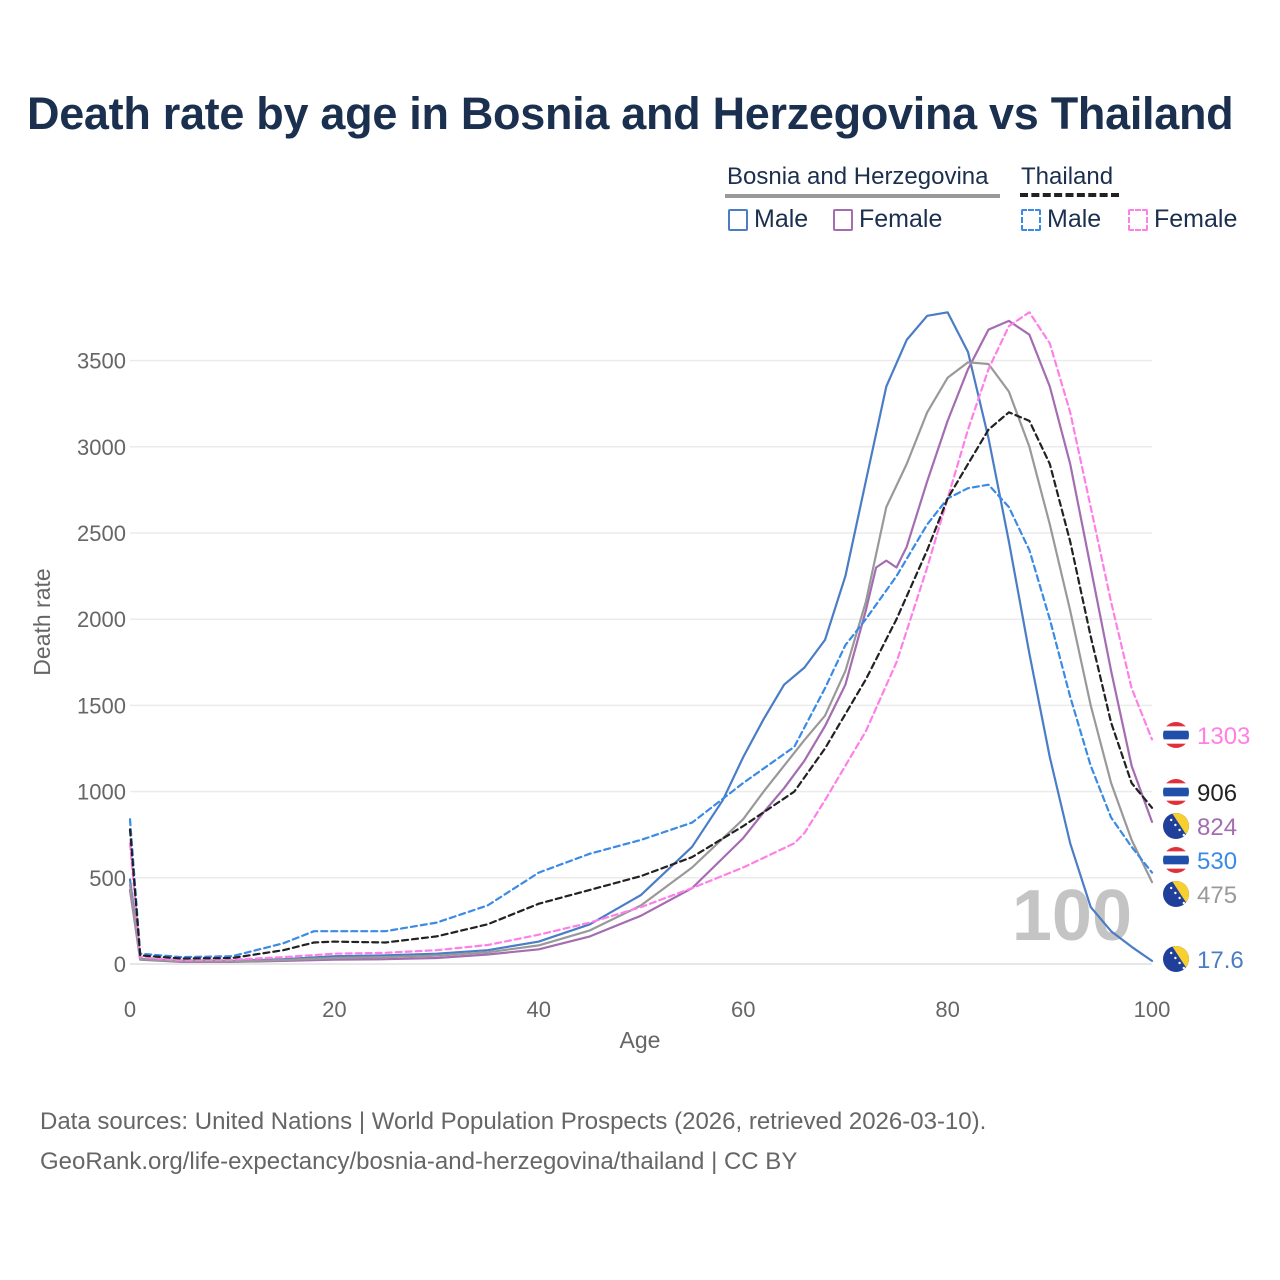  What do you see at coordinates (1067, 176) in the screenshot?
I see `legend-group-thailand: Thailand` at bounding box center [1067, 176].